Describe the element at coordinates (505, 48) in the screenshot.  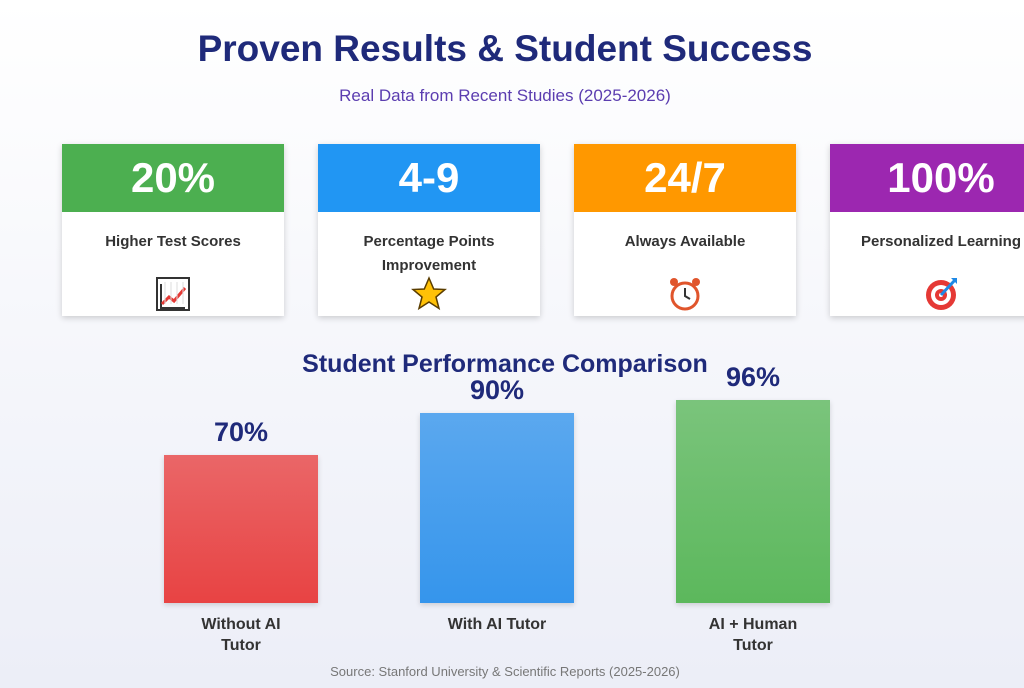
I see `title: Proven Results & Student Success` at that location.